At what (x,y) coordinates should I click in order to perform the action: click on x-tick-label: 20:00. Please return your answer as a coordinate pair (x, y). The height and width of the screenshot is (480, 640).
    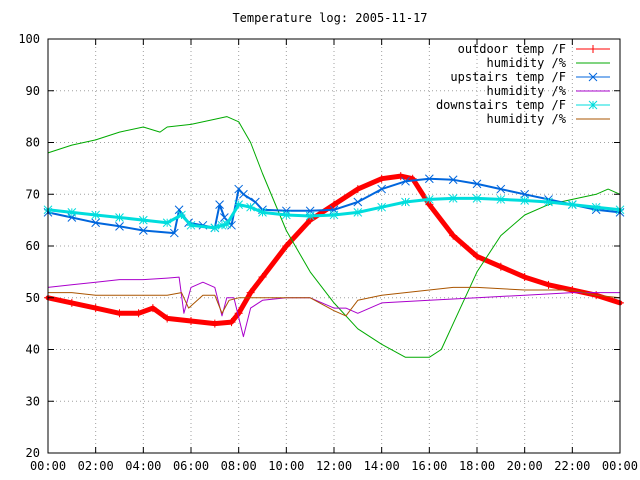
    Looking at the image, I should click on (525, 466).